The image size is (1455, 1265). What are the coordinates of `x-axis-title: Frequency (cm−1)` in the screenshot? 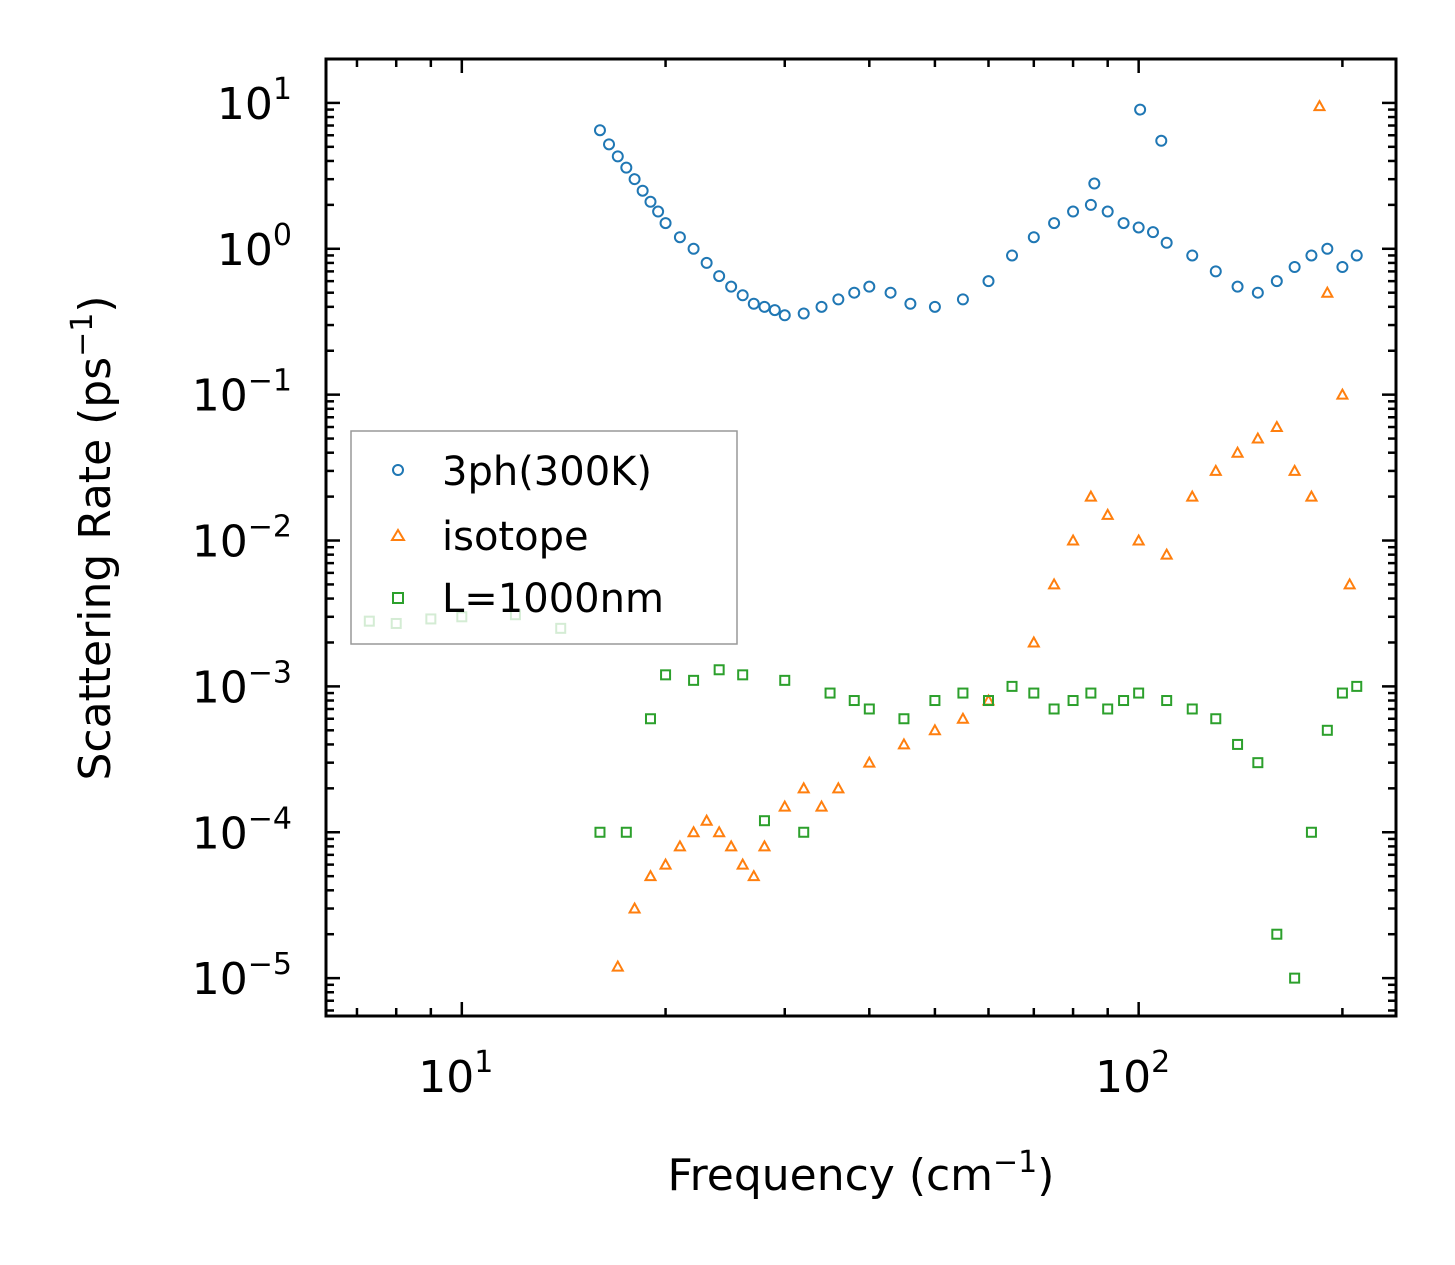 It's located at (861, 1173).